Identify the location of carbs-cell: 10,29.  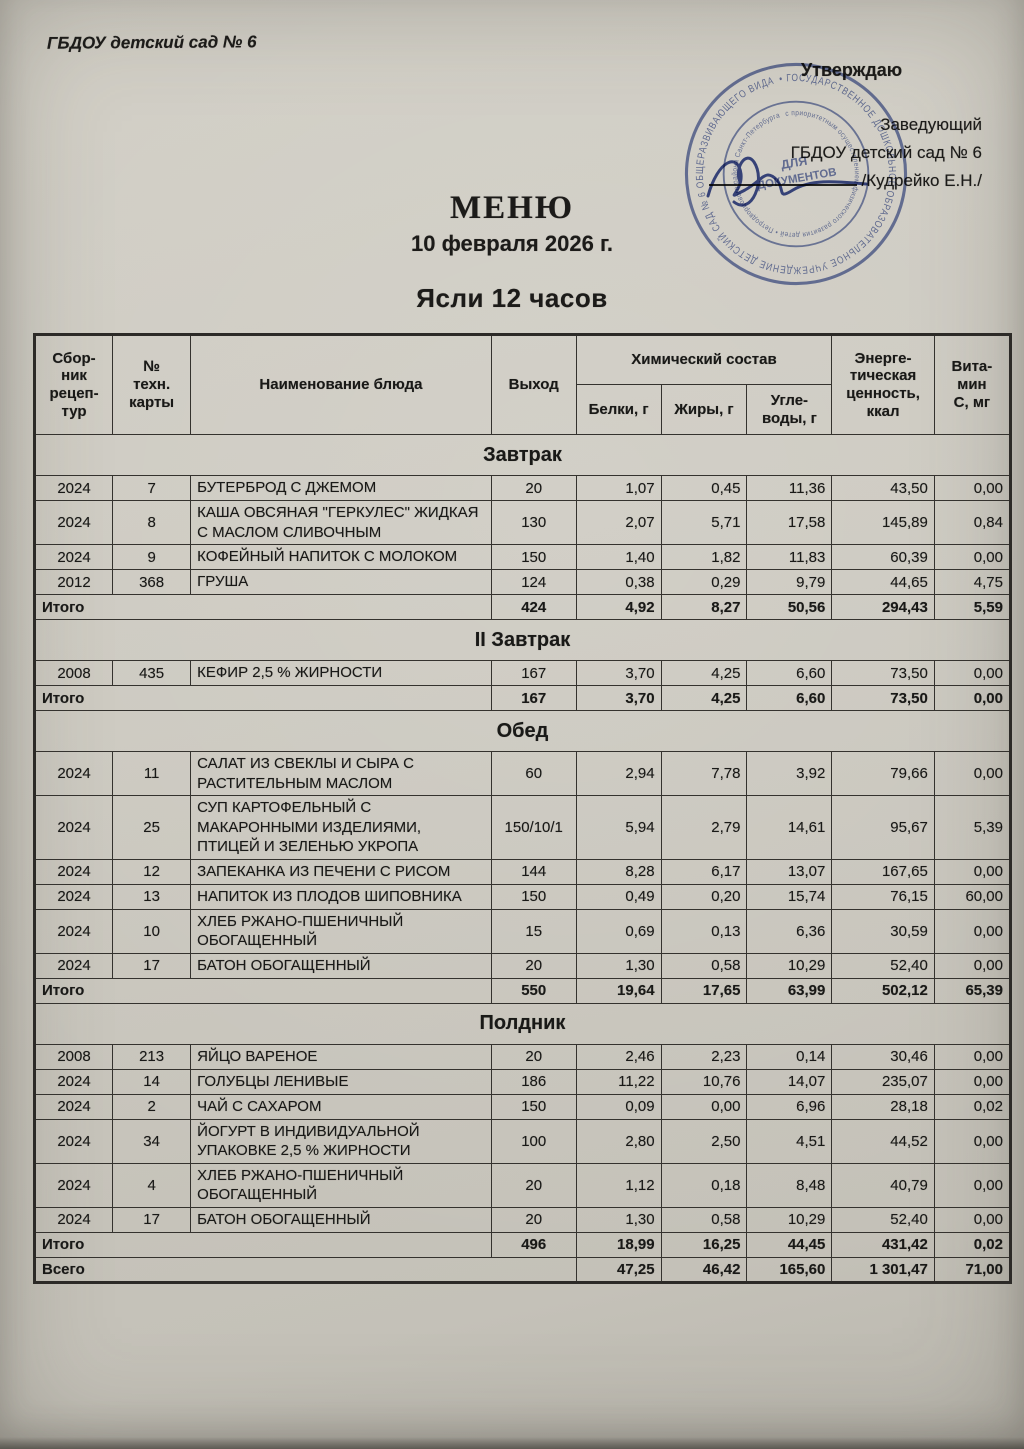
(789, 965).